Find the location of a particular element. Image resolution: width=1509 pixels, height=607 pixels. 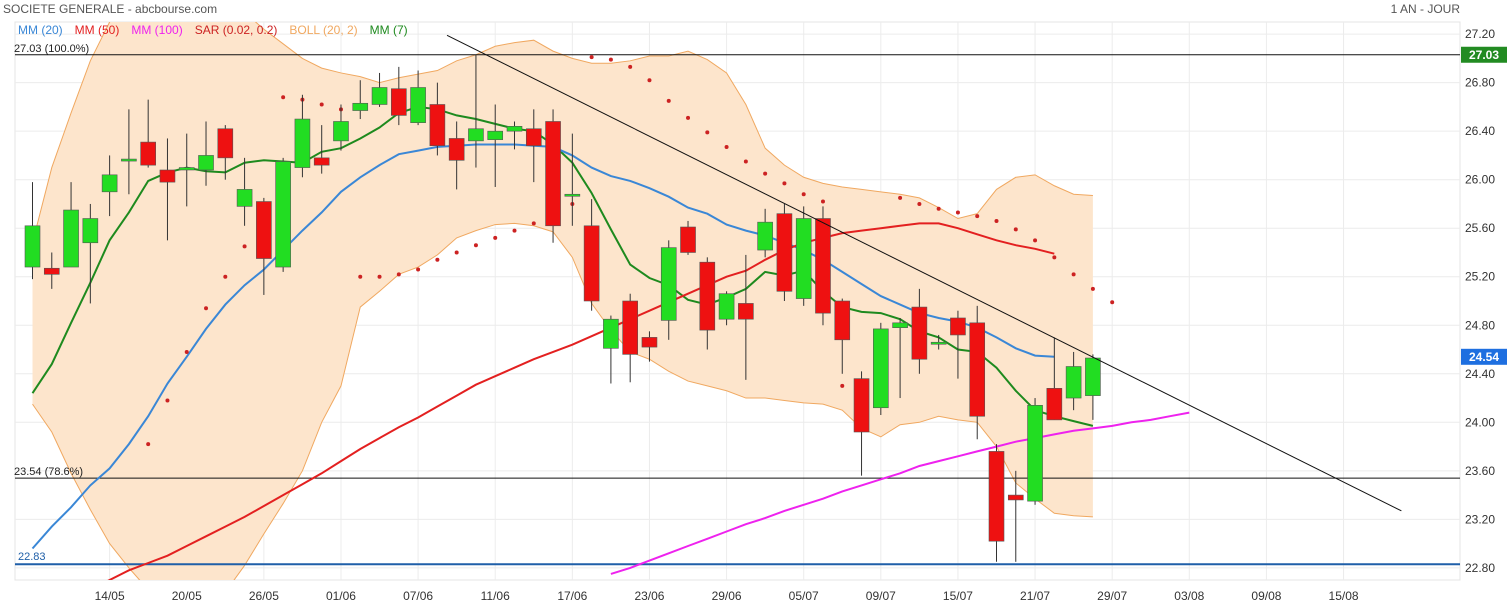

legend-item: MM (50) is located at coordinates (97, 30).